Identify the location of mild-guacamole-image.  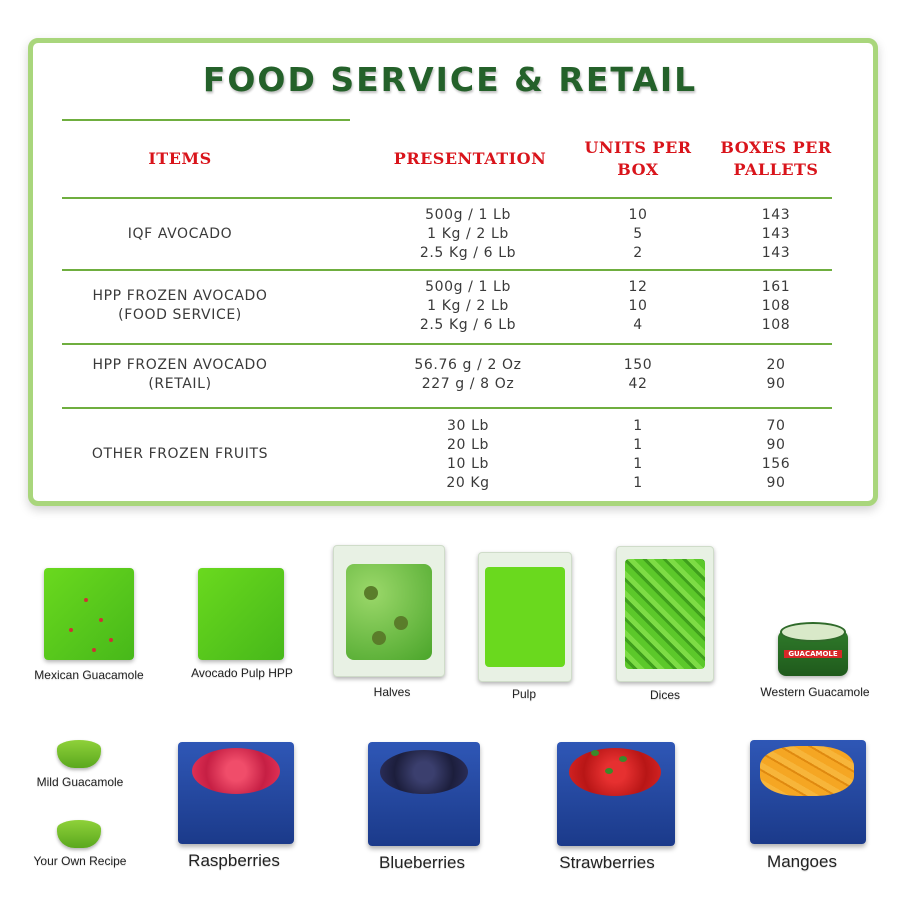
(79, 754).